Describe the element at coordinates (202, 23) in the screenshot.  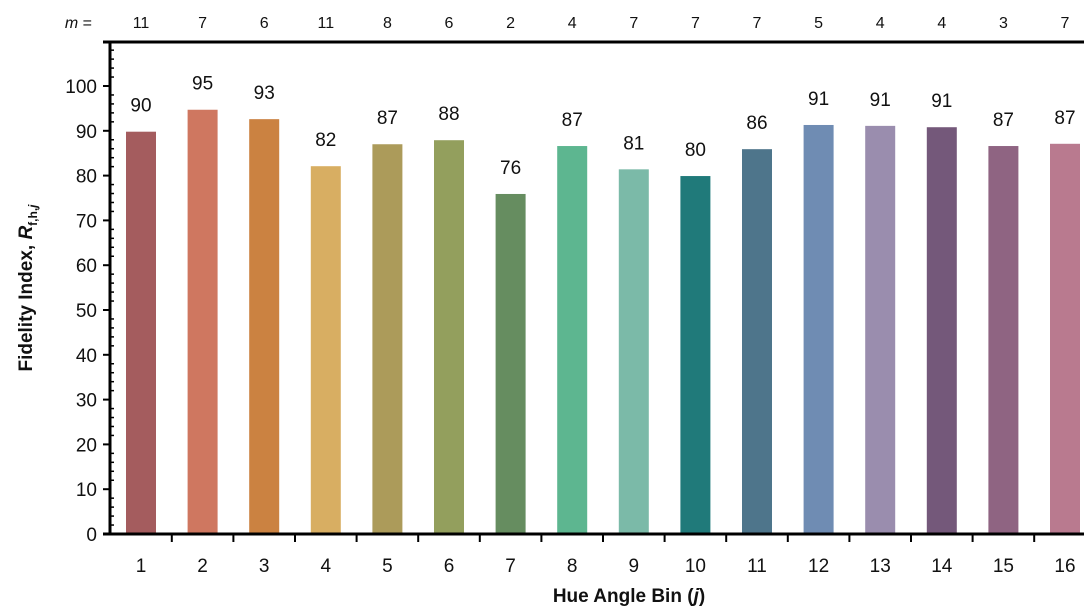
I see `m-value-bin-2: 7` at that location.